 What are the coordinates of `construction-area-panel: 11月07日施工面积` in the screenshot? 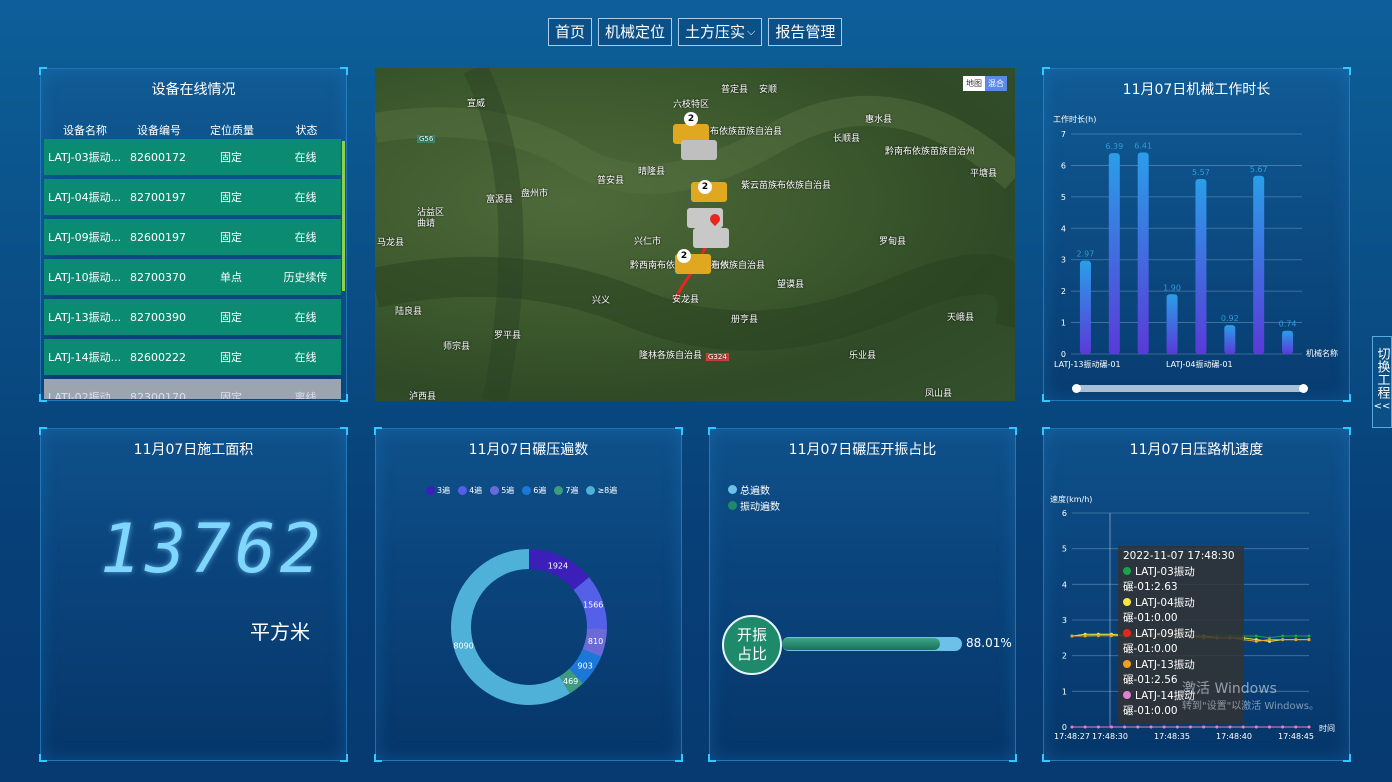 It's located at (193, 594).